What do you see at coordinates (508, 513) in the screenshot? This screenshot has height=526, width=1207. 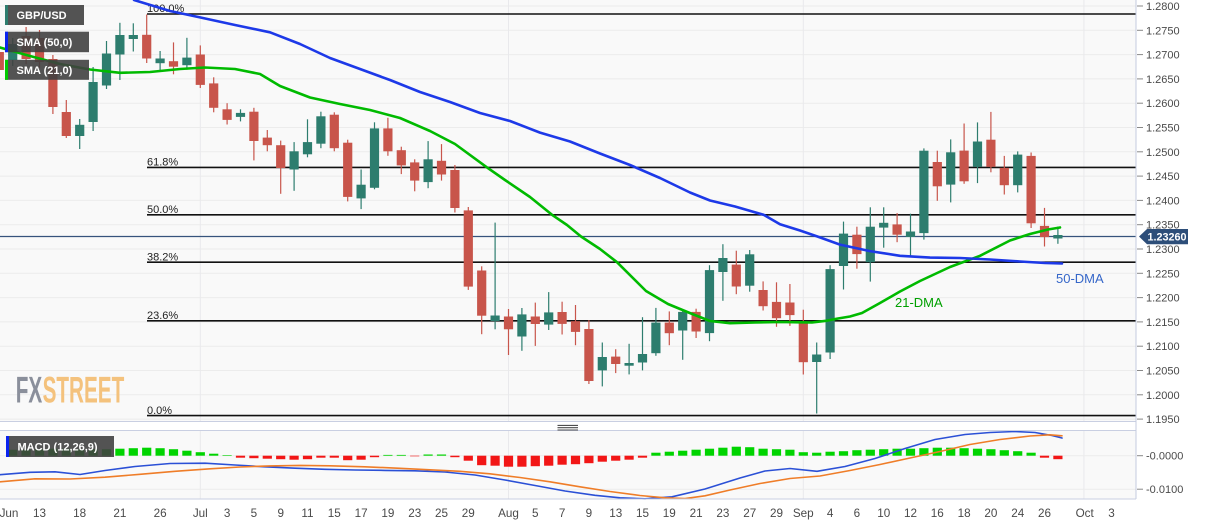 I see `svg-text: Aug` at bounding box center [508, 513].